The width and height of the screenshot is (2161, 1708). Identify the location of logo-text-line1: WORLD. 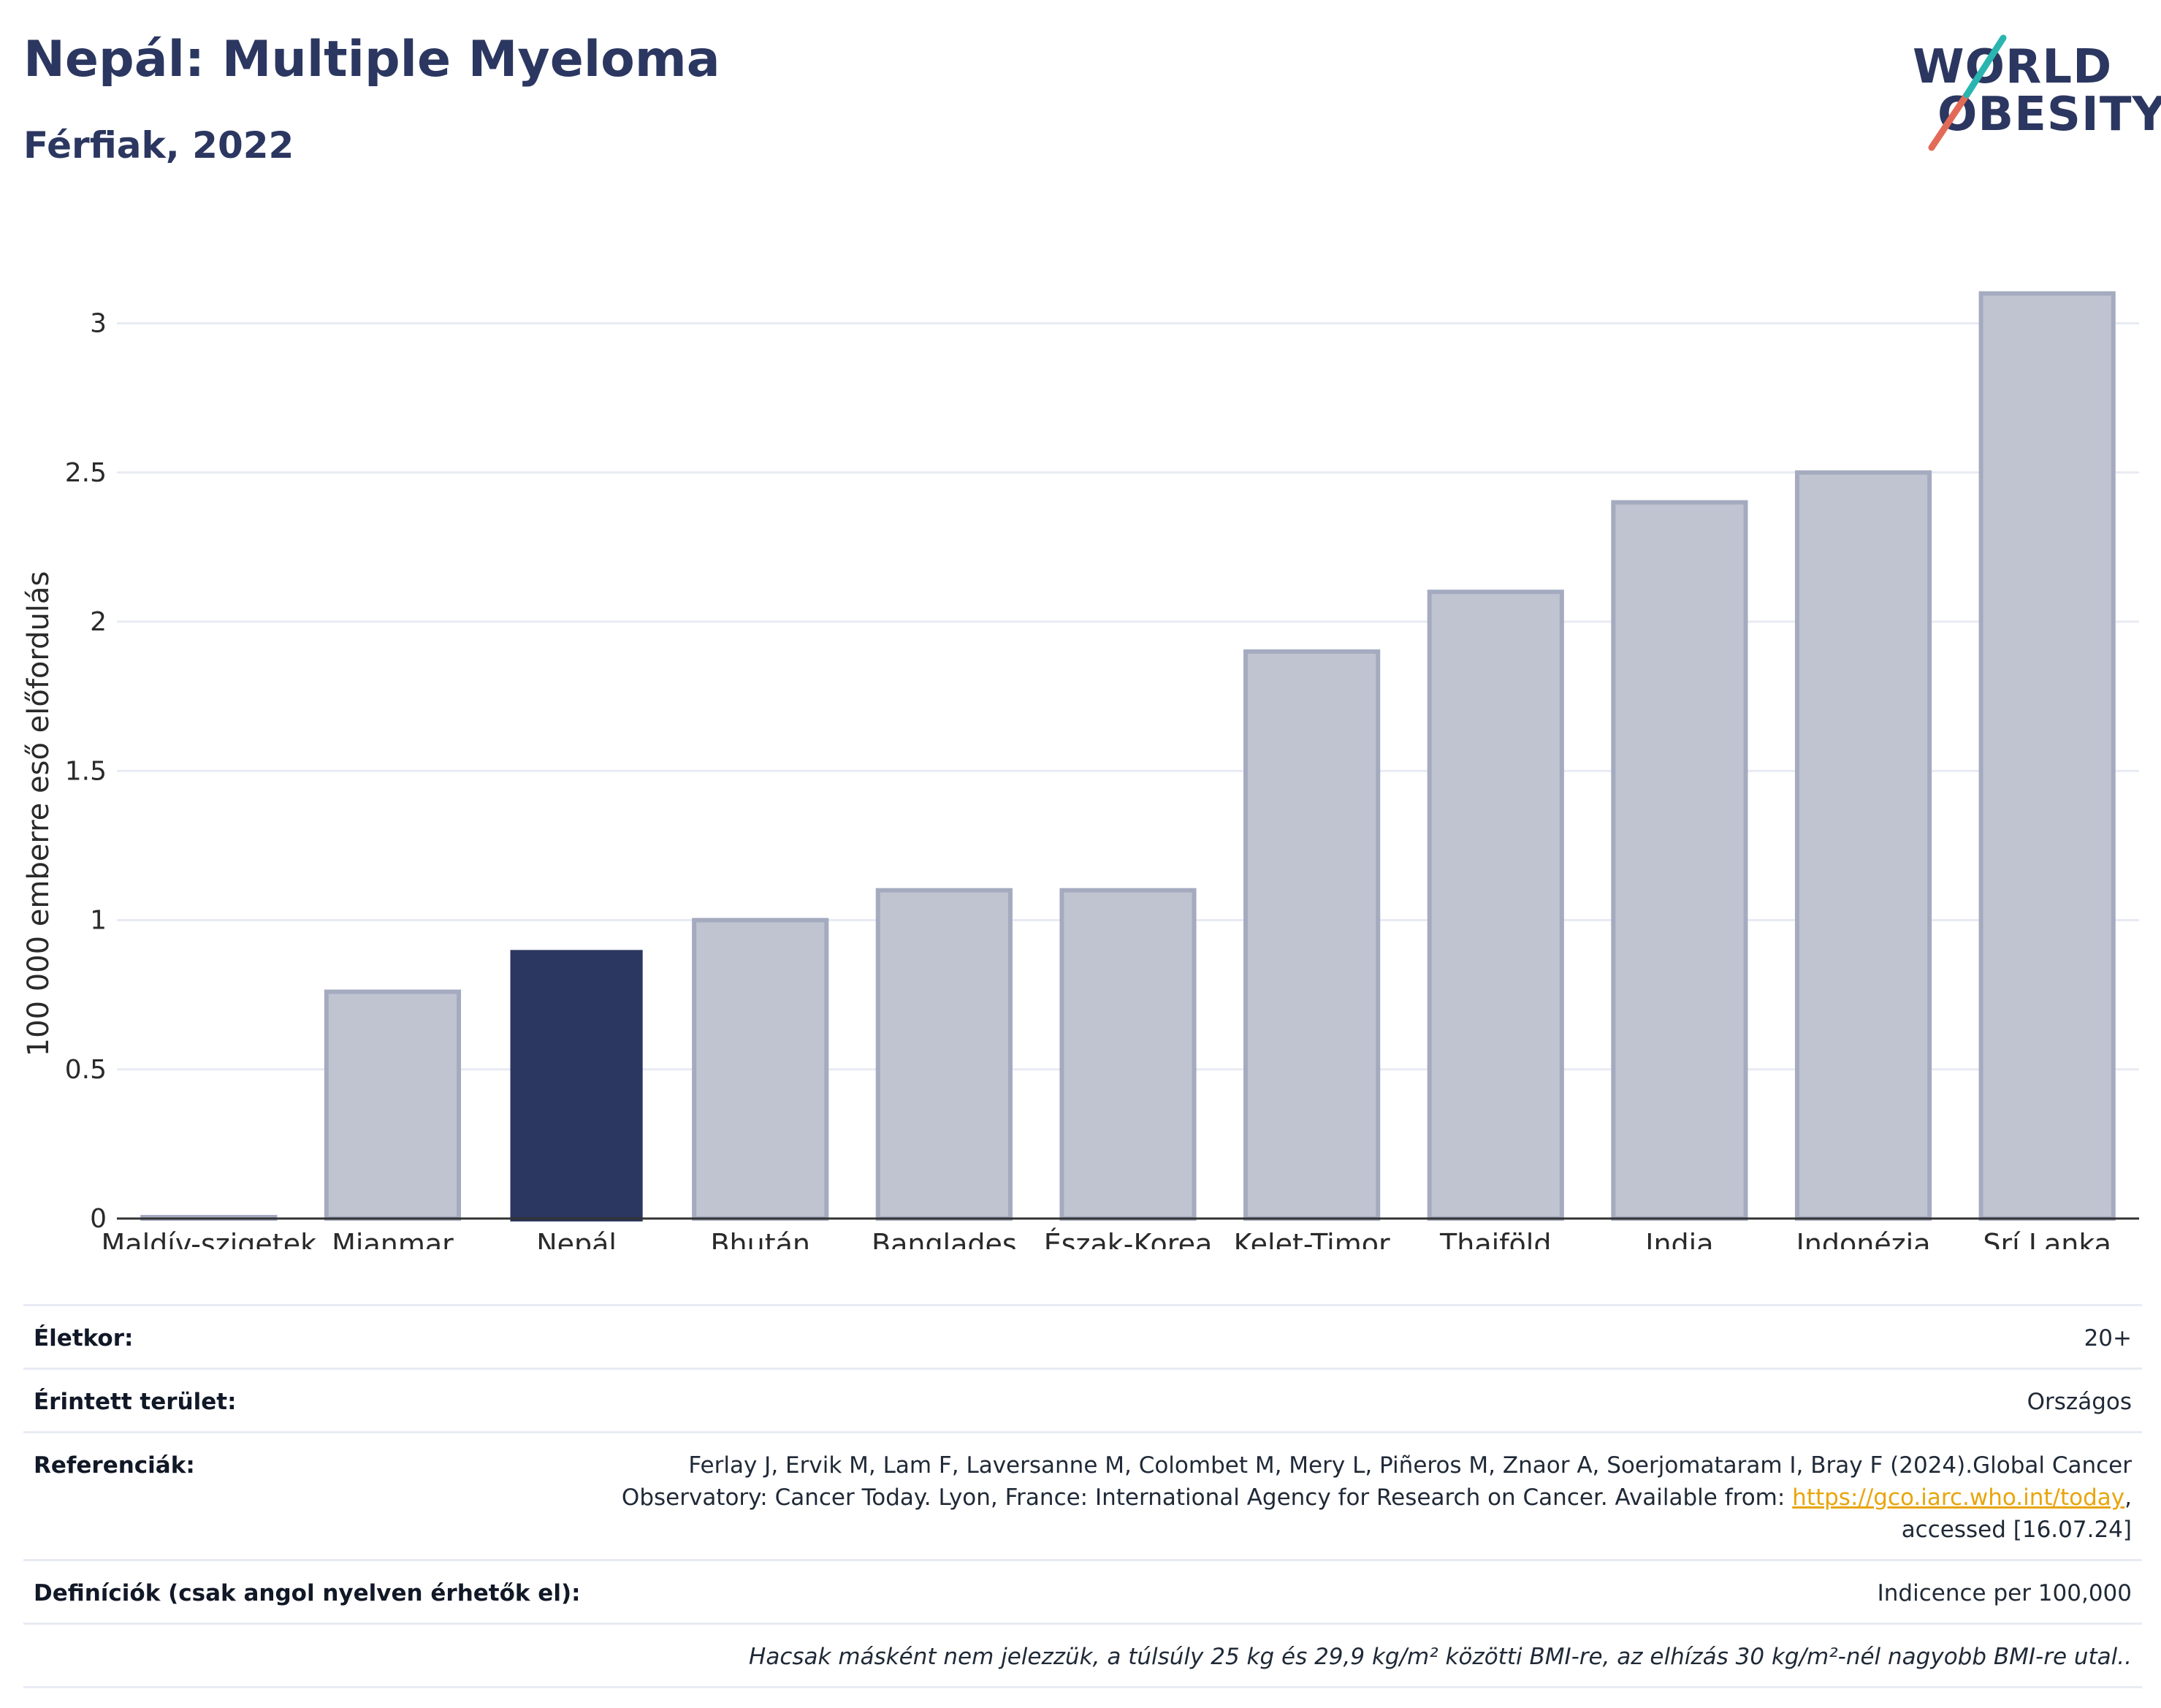
(2013, 67).